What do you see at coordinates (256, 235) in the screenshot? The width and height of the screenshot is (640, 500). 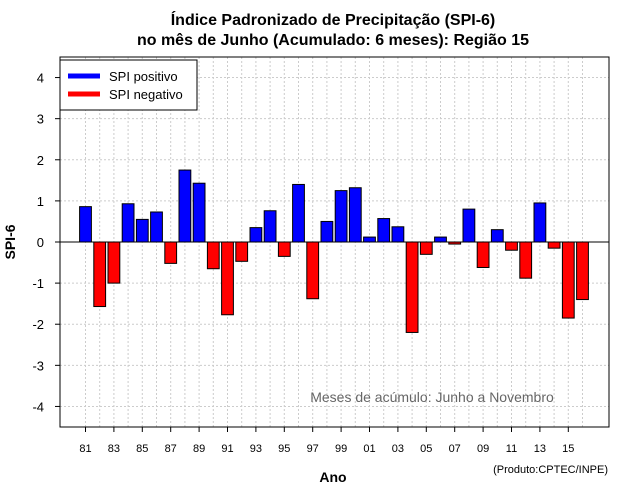 I see `bar-1993` at bounding box center [256, 235].